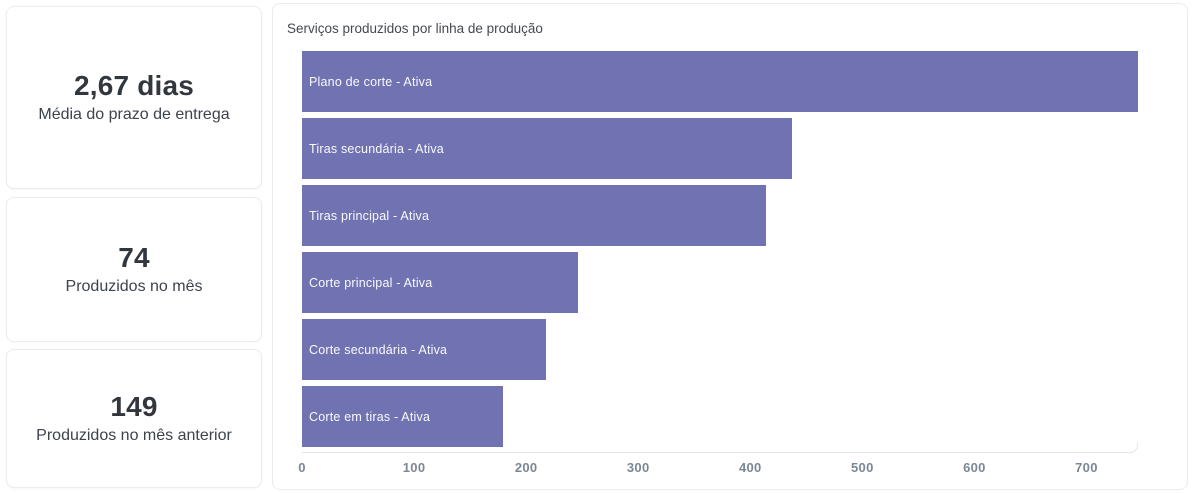 The height and width of the screenshot is (493, 1192). I want to click on x-axis: 0 100 200 300 400 500 600 700, so click(718, 467).